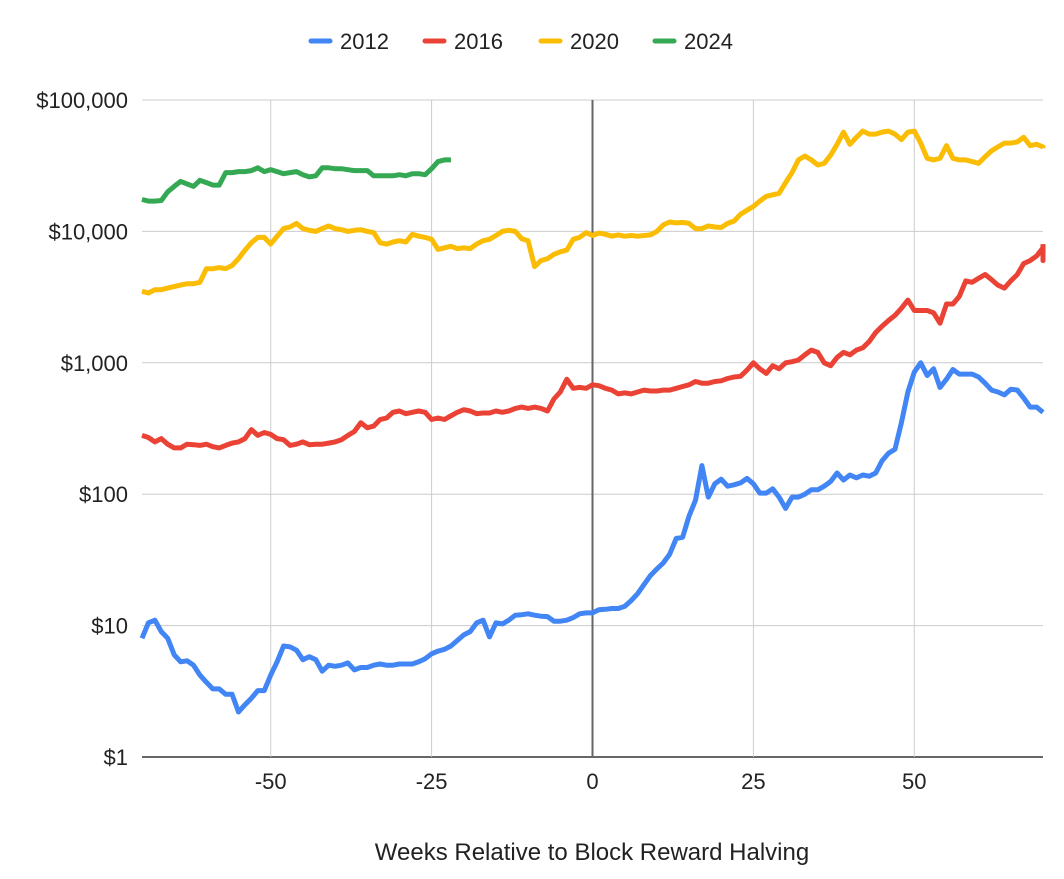 This screenshot has width=1064, height=879. What do you see at coordinates (109, 626) in the screenshot?
I see `y-tick-label: $10` at bounding box center [109, 626].